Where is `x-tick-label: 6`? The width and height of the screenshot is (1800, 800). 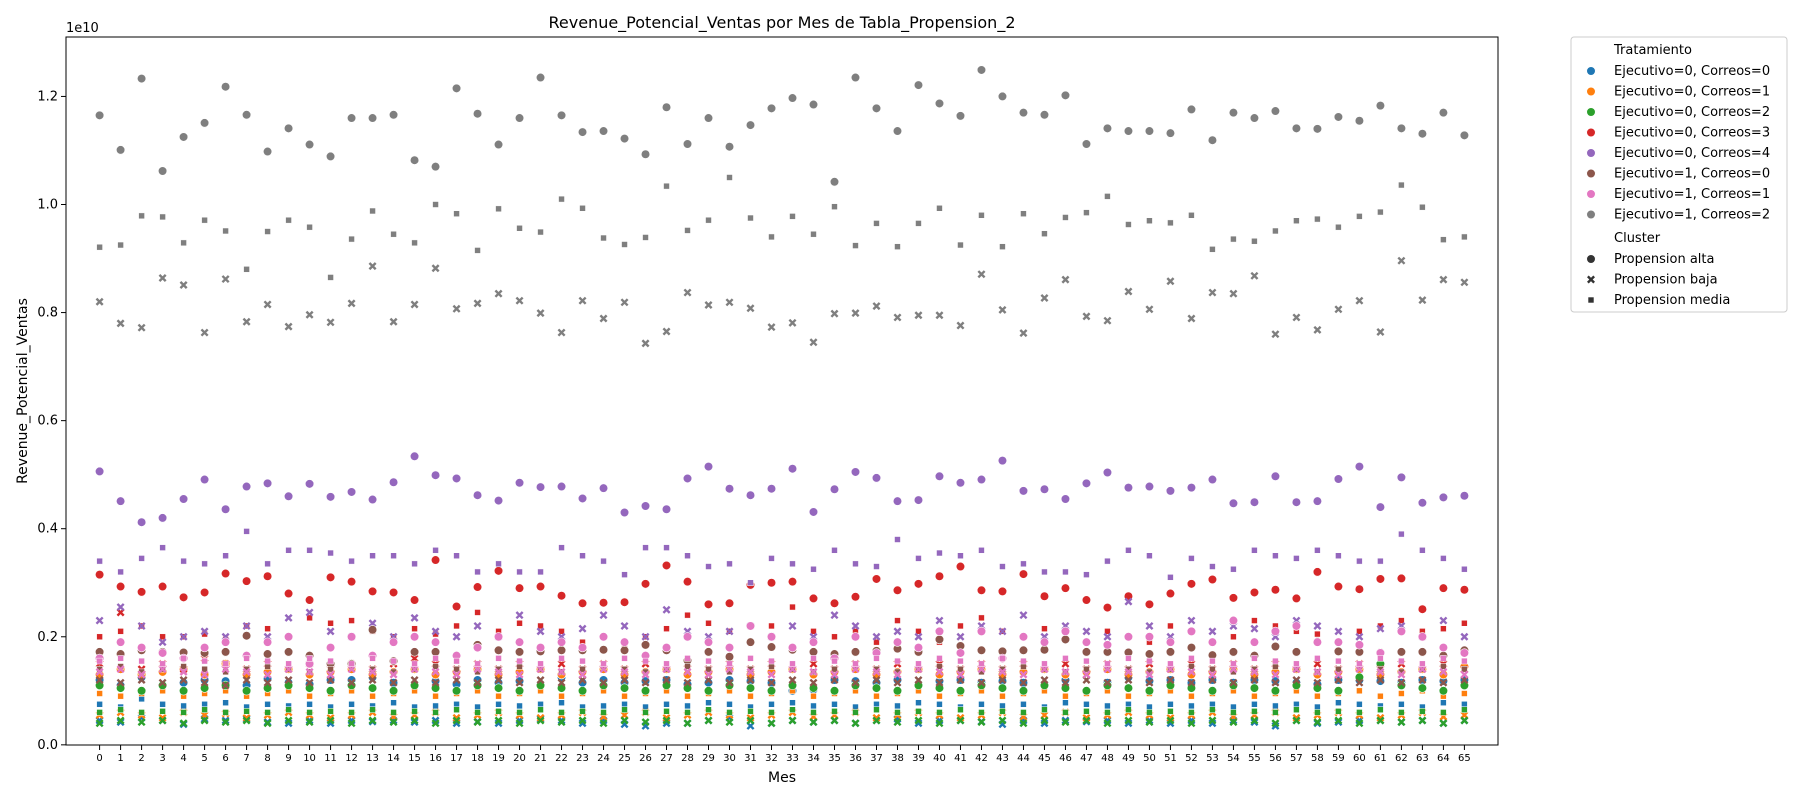 x-tick-label: 6 is located at coordinates (225, 758).